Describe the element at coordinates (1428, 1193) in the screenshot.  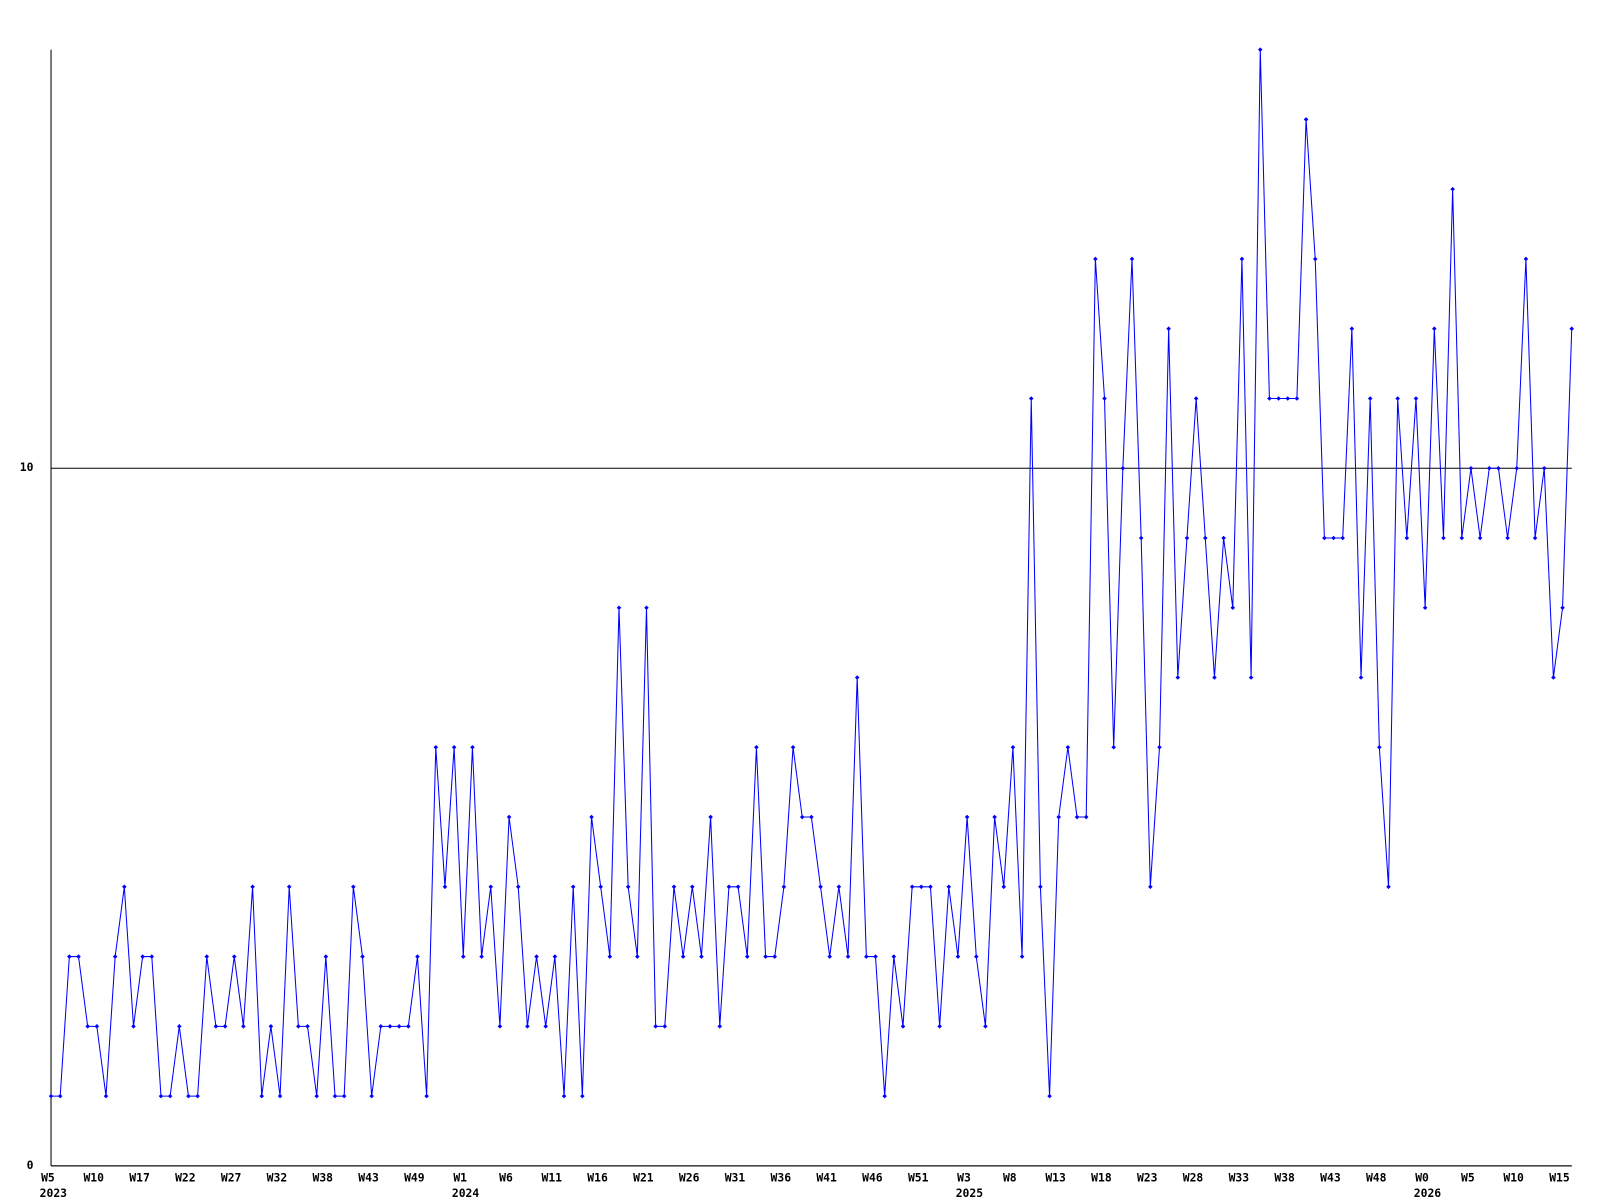
I see `year-label: 2026` at that location.